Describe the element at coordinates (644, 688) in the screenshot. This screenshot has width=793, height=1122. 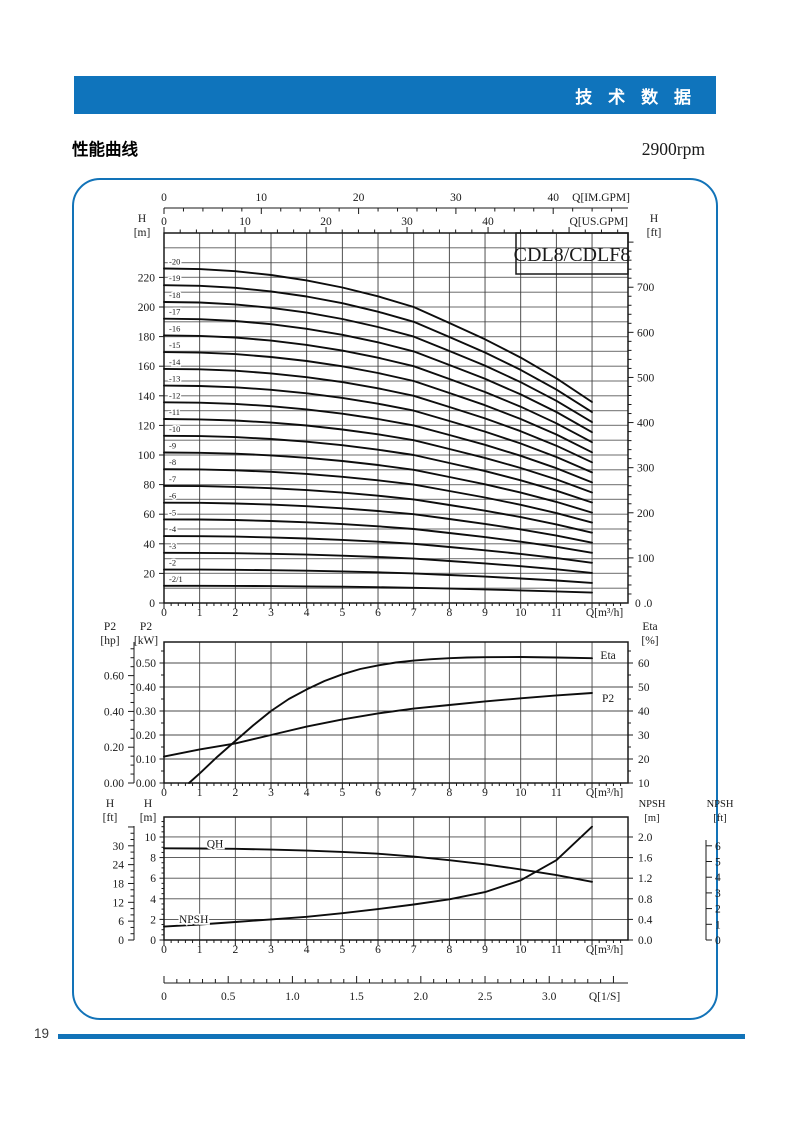
I see `svg-text: 50` at that location.